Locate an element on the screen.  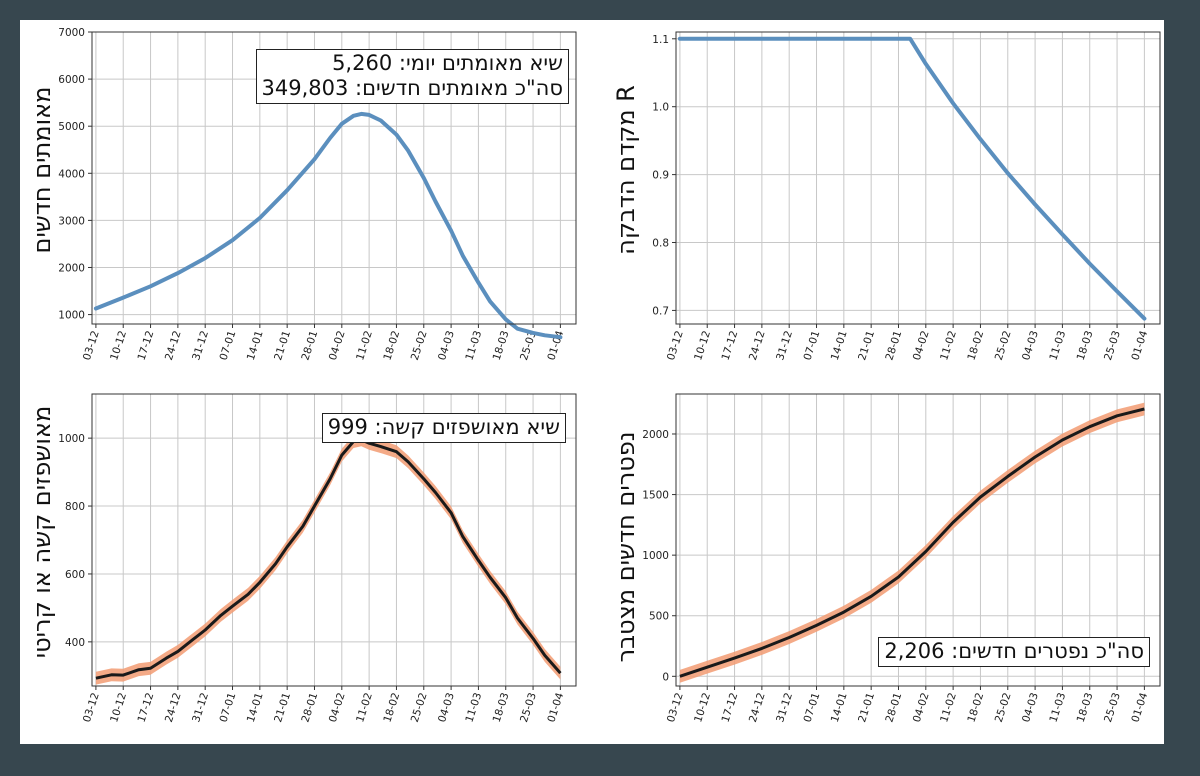
y-axis-label: נפטרים חדשים מצטבר is located at coordinates (626, 547).